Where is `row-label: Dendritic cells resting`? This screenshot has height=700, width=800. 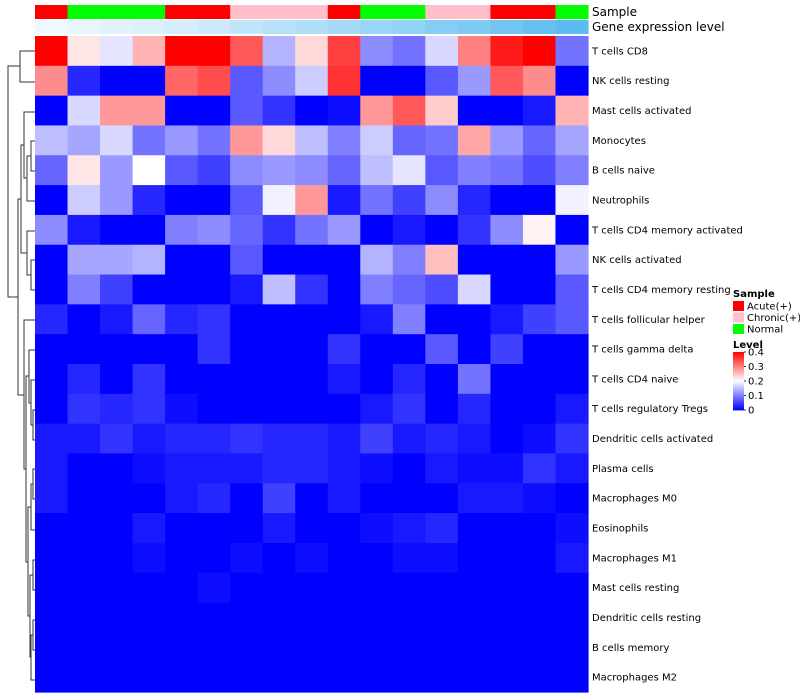
row-label: Dendritic cells resting is located at coordinates (646, 618).